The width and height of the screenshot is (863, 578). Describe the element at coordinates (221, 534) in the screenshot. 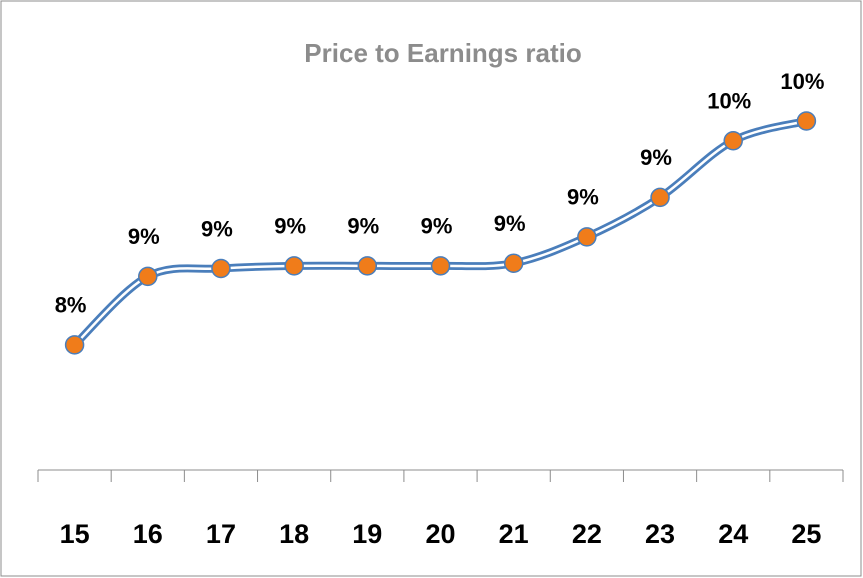

I see `x-tick-label: 17` at that location.